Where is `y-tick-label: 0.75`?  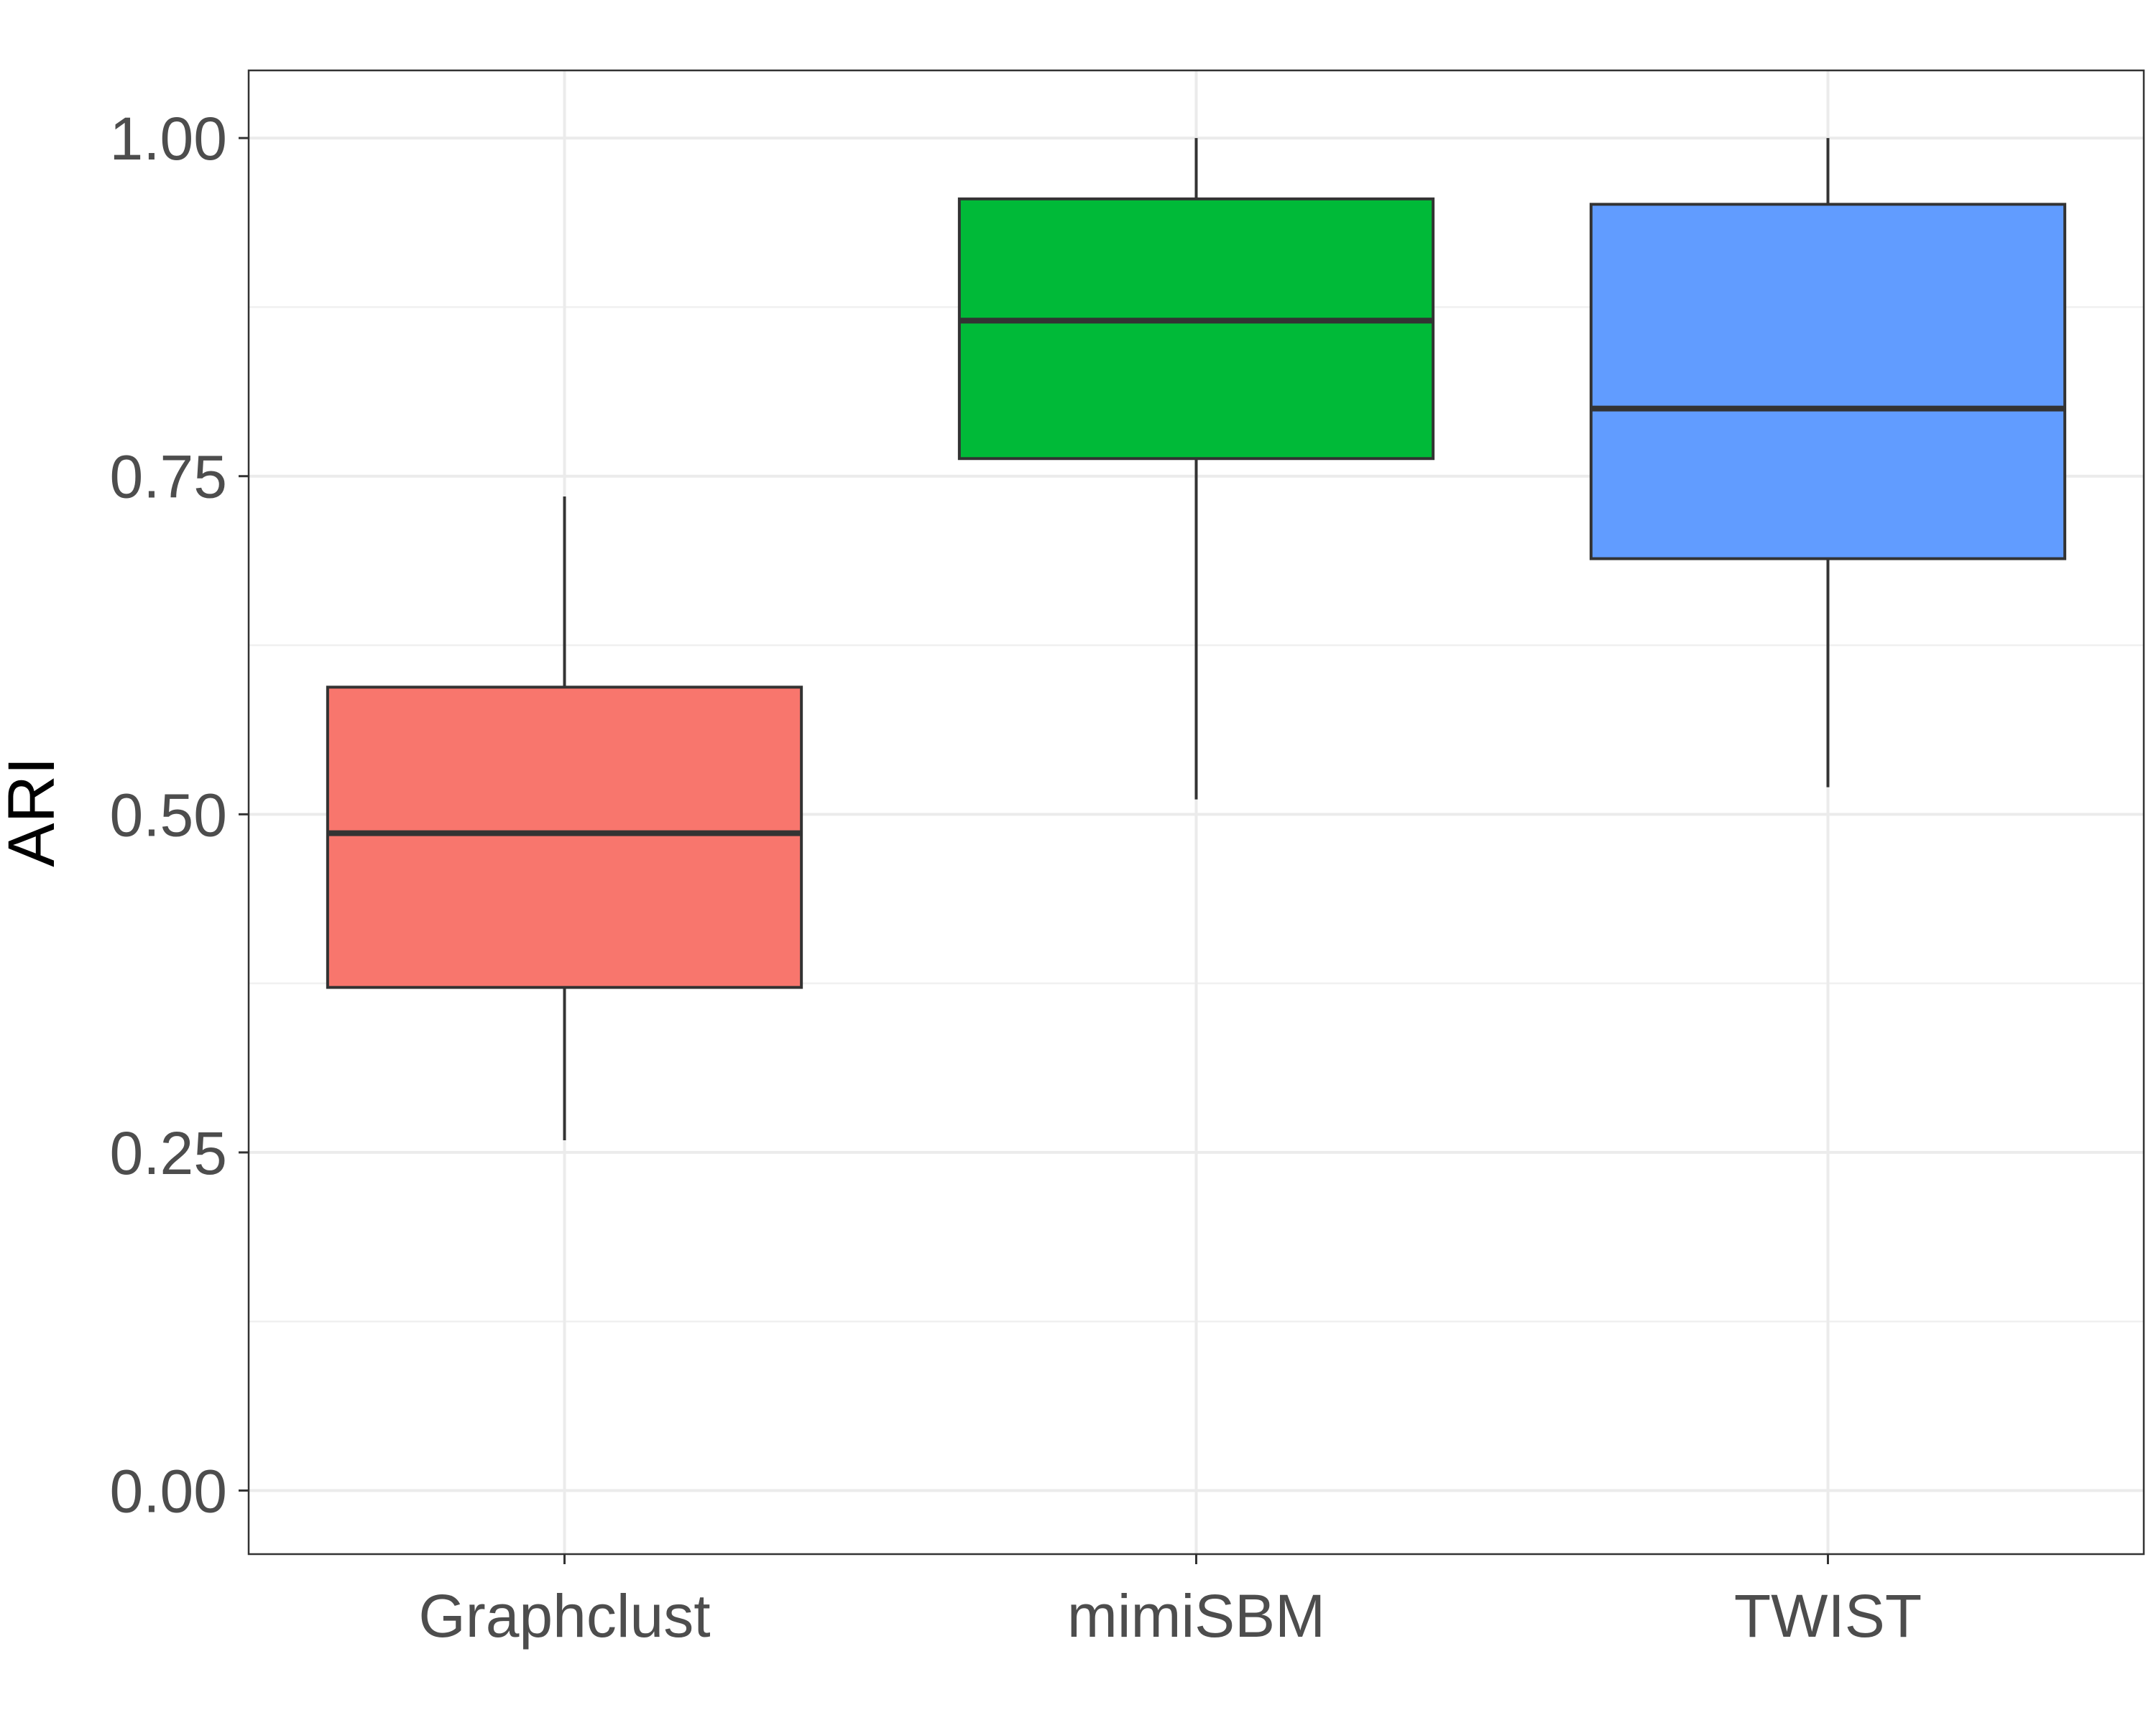 y-tick-label: 0.75 is located at coordinates (169, 477).